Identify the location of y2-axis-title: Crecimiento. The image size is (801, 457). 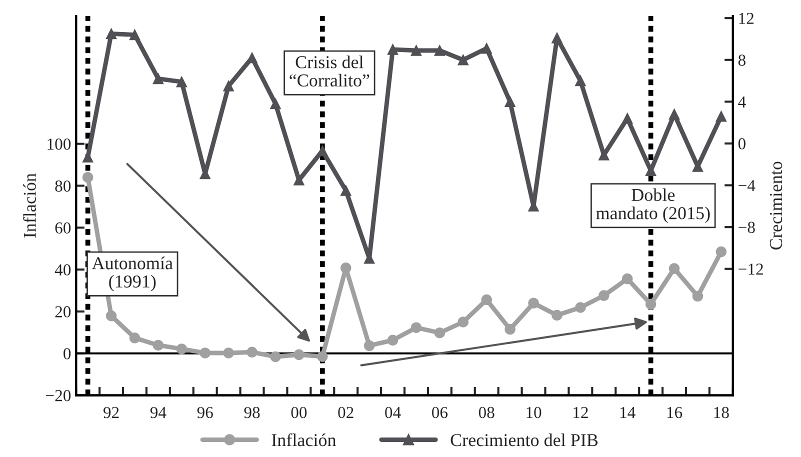
(776, 206).